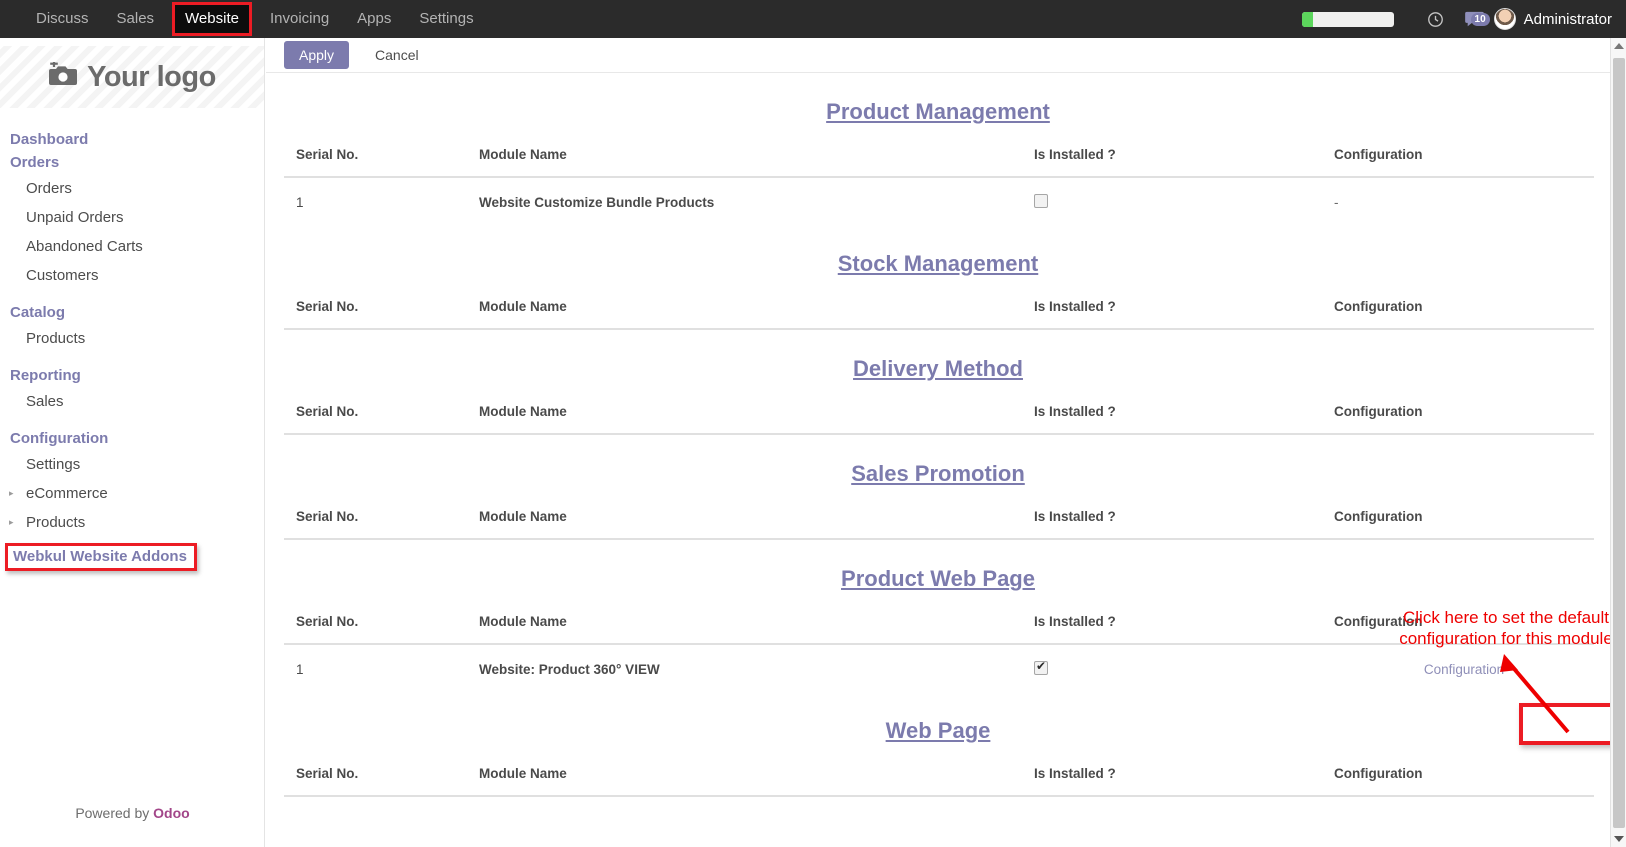 The height and width of the screenshot is (847, 1626). I want to click on camera-add-icon, so click(63, 76).